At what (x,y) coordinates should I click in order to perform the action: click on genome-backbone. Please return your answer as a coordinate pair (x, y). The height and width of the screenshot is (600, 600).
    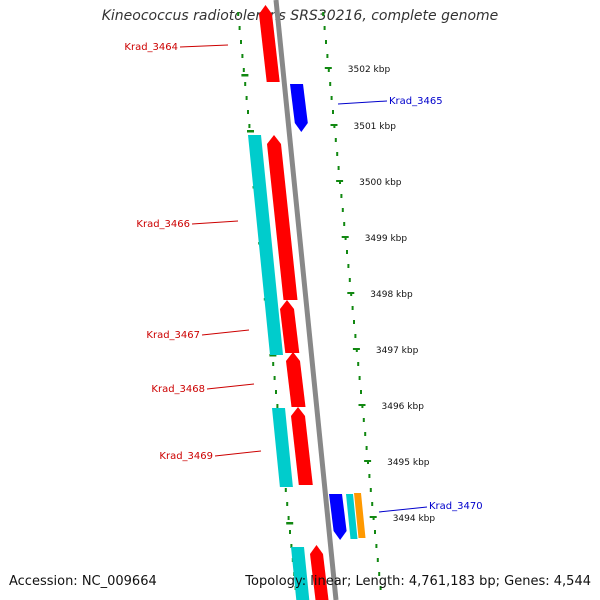
    Looking at the image, I should click on (306, 300).